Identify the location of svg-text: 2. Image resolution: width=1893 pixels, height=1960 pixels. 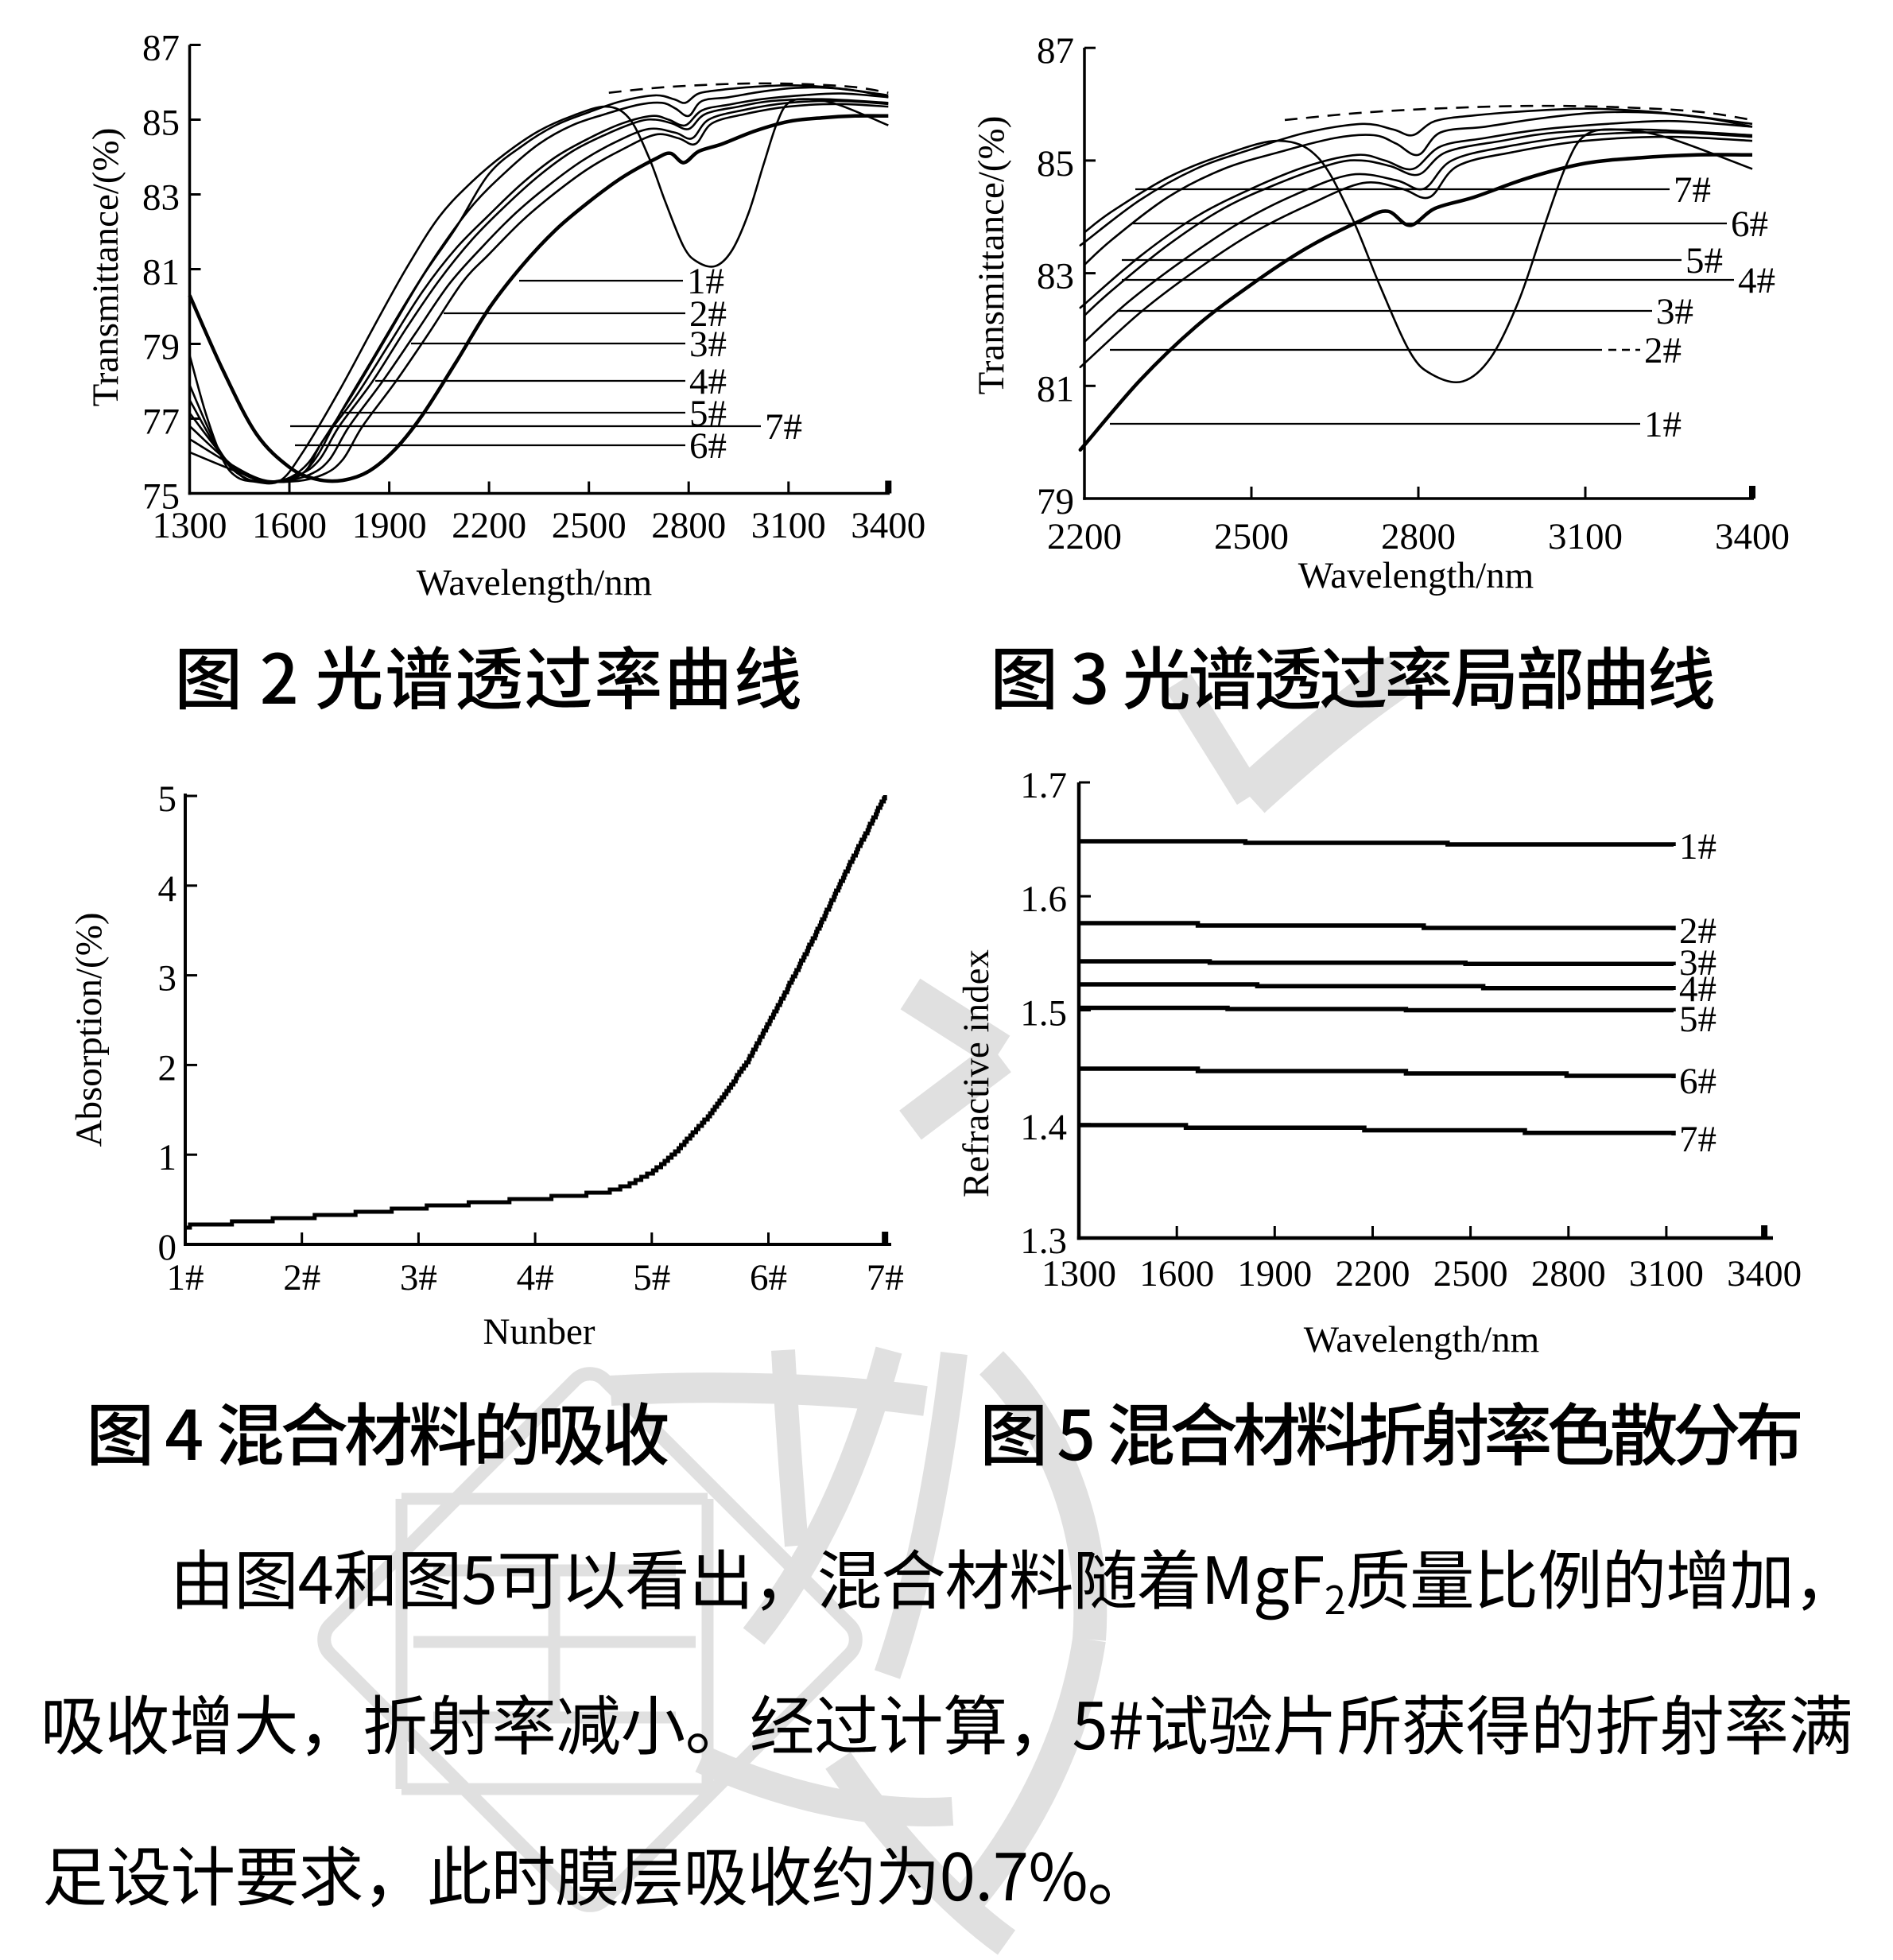
(167, 1068).